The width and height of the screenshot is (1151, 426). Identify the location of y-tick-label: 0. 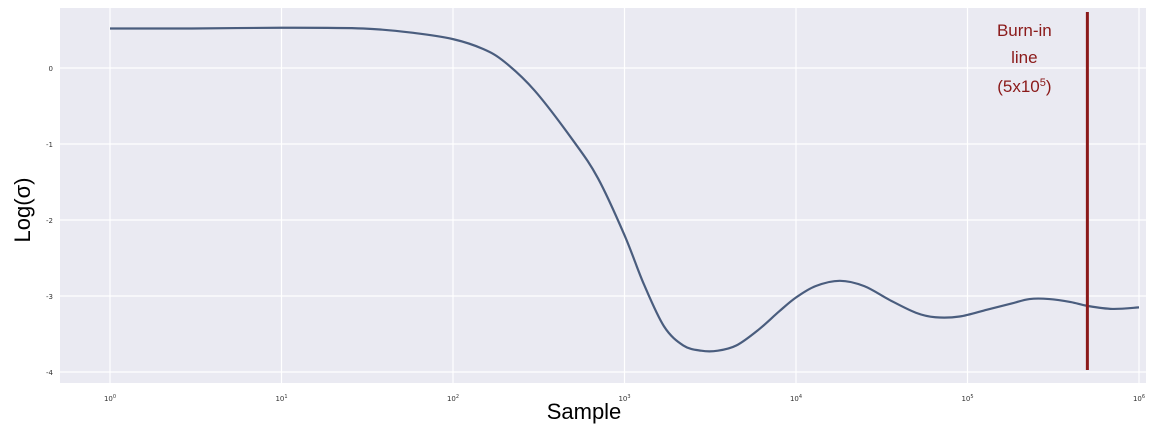
(51, 69).